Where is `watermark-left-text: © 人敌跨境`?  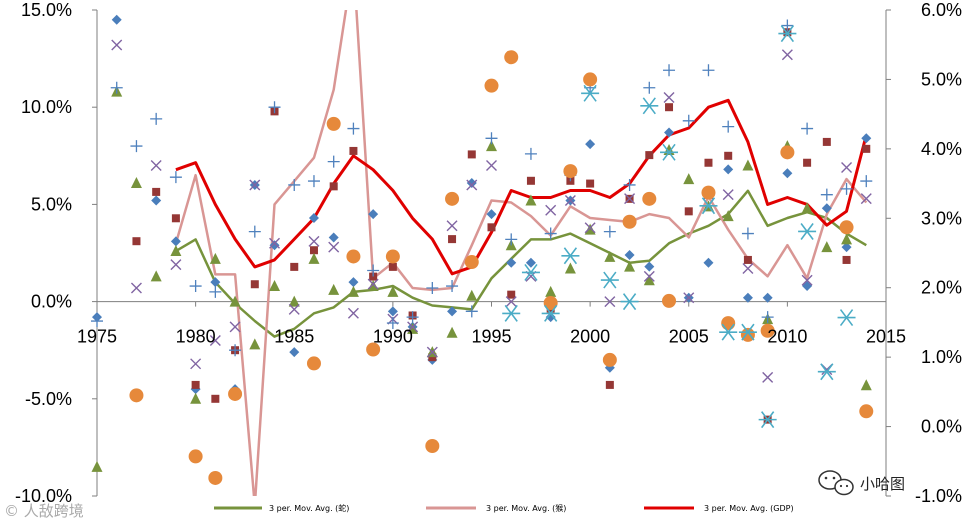
watermark-left-text: © 人敌跨境 is located at coordinates (44, 511).